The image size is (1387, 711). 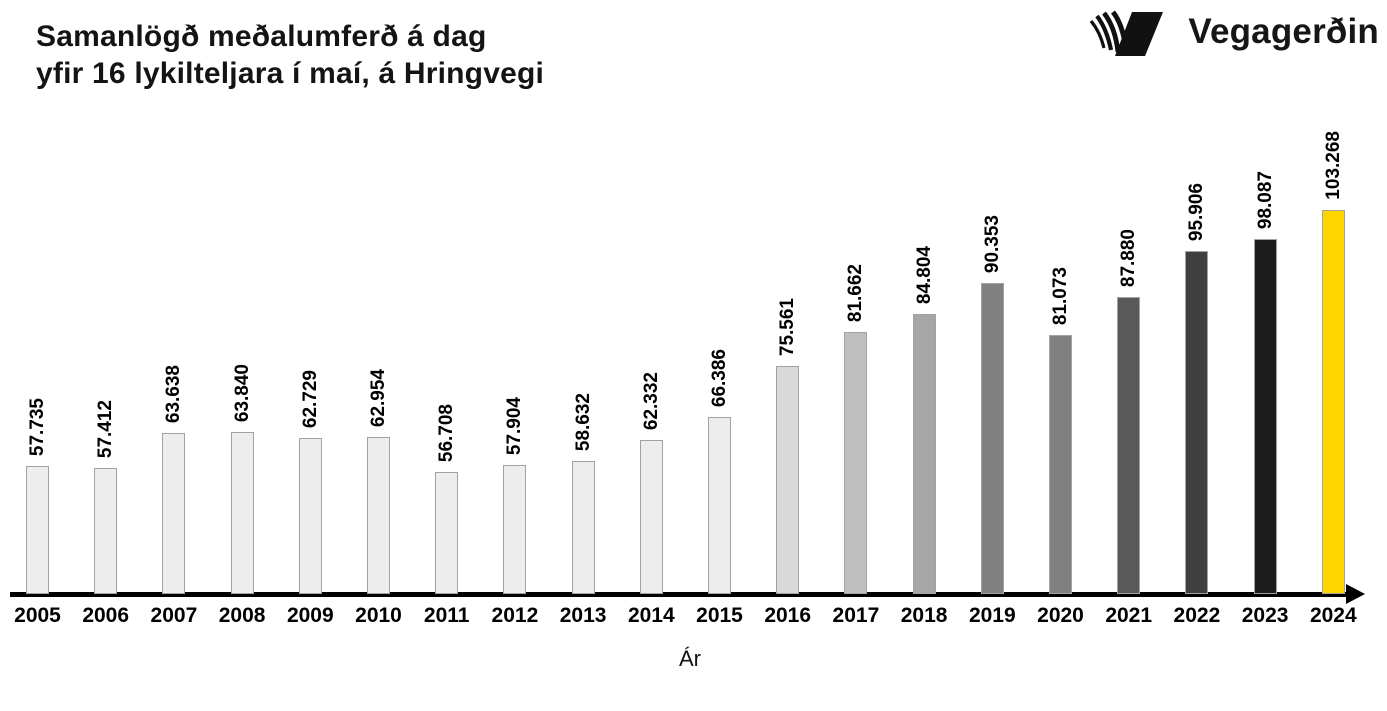 I want to click on bar-2013, so click(x=583, y=527).